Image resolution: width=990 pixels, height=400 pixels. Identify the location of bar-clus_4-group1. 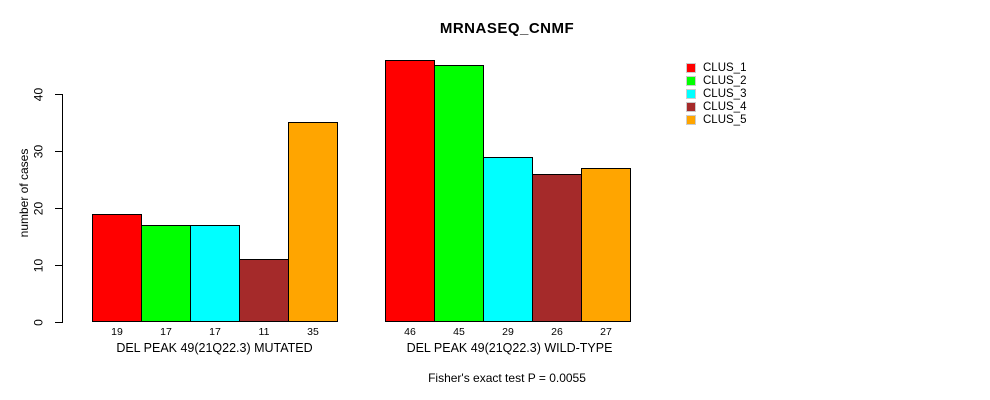
(264, 290).